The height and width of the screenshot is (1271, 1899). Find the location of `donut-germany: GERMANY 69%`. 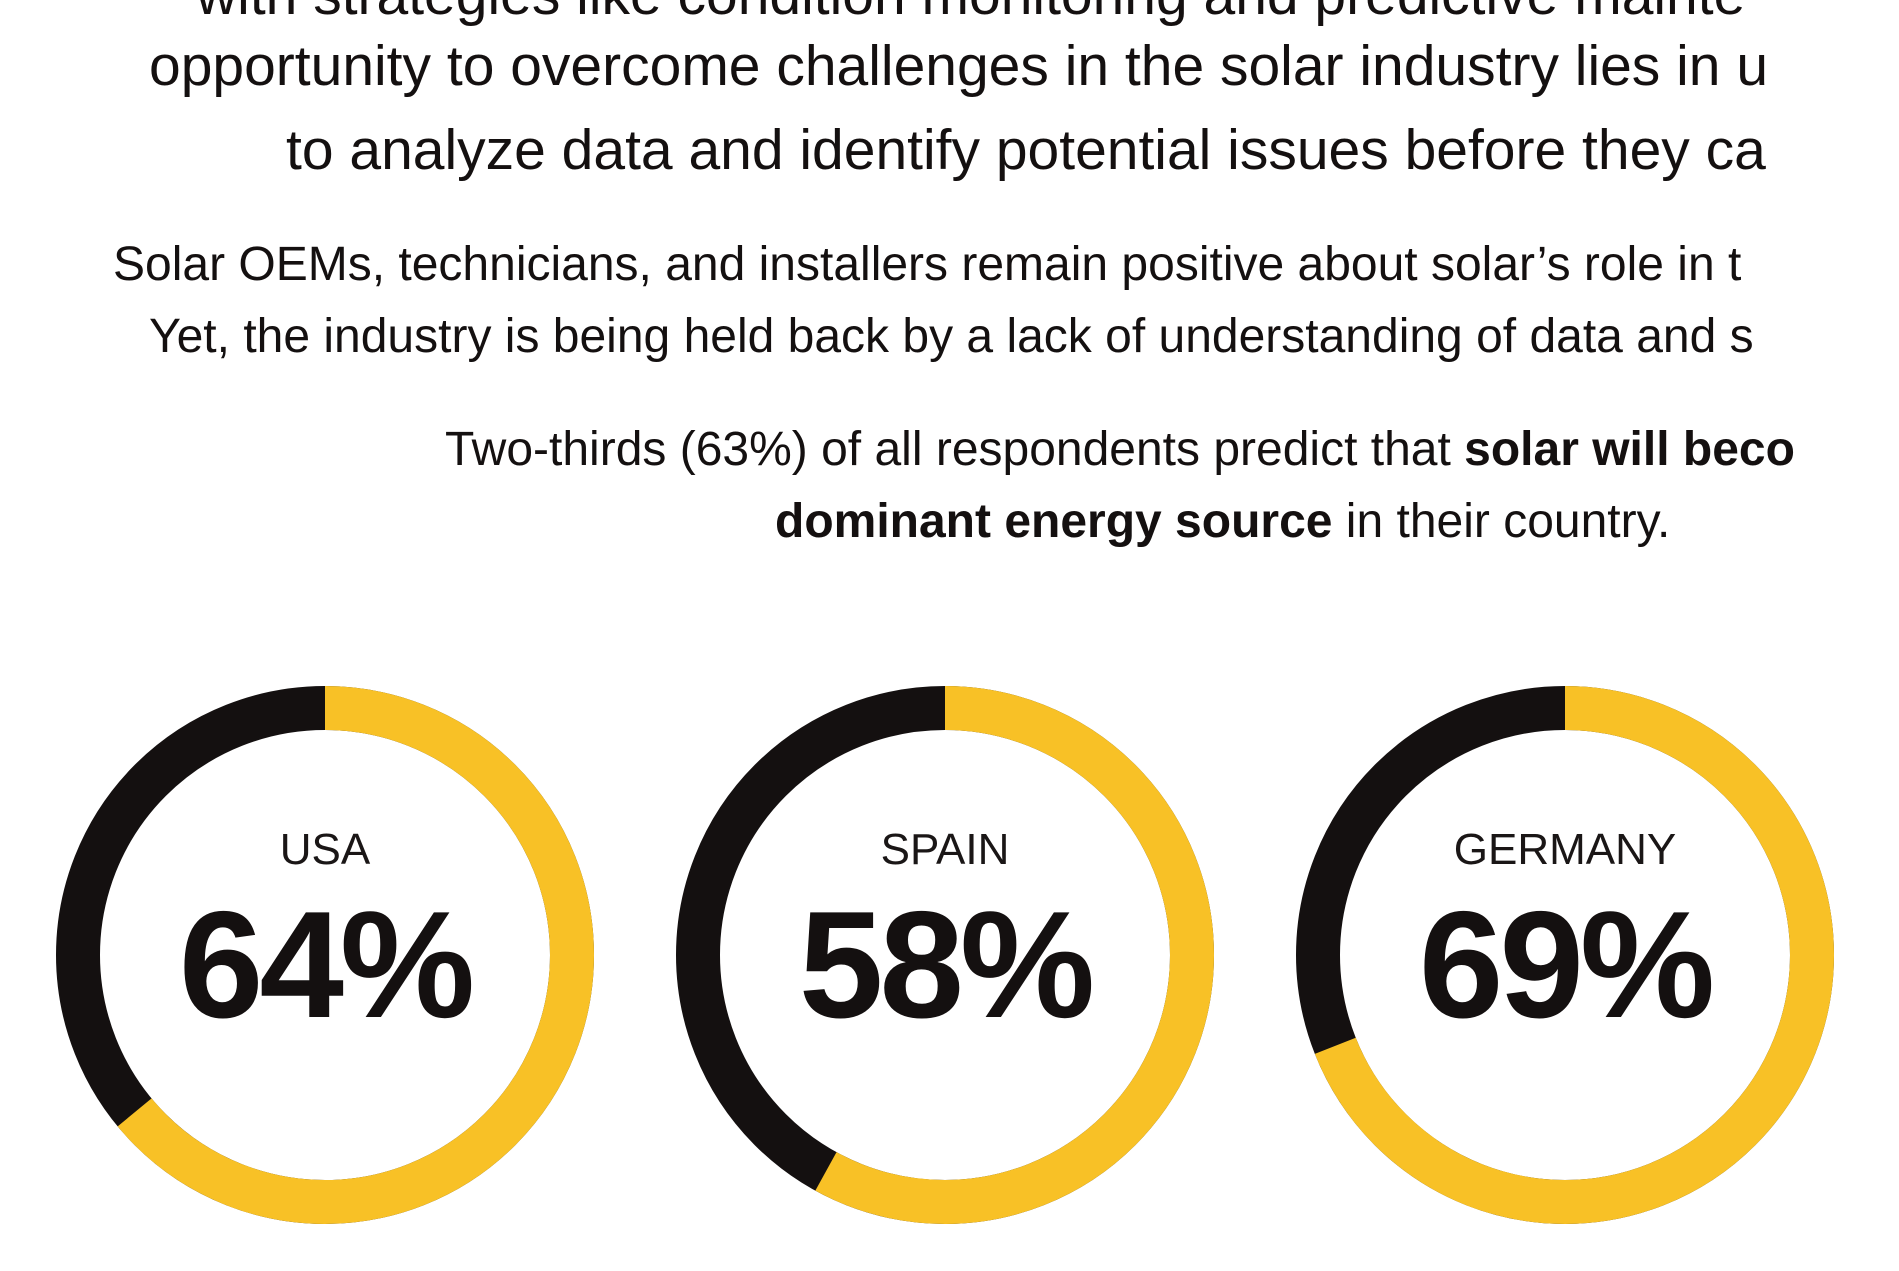

donut-germany: GERMANY 69% is located at coordinates (1565, 955).